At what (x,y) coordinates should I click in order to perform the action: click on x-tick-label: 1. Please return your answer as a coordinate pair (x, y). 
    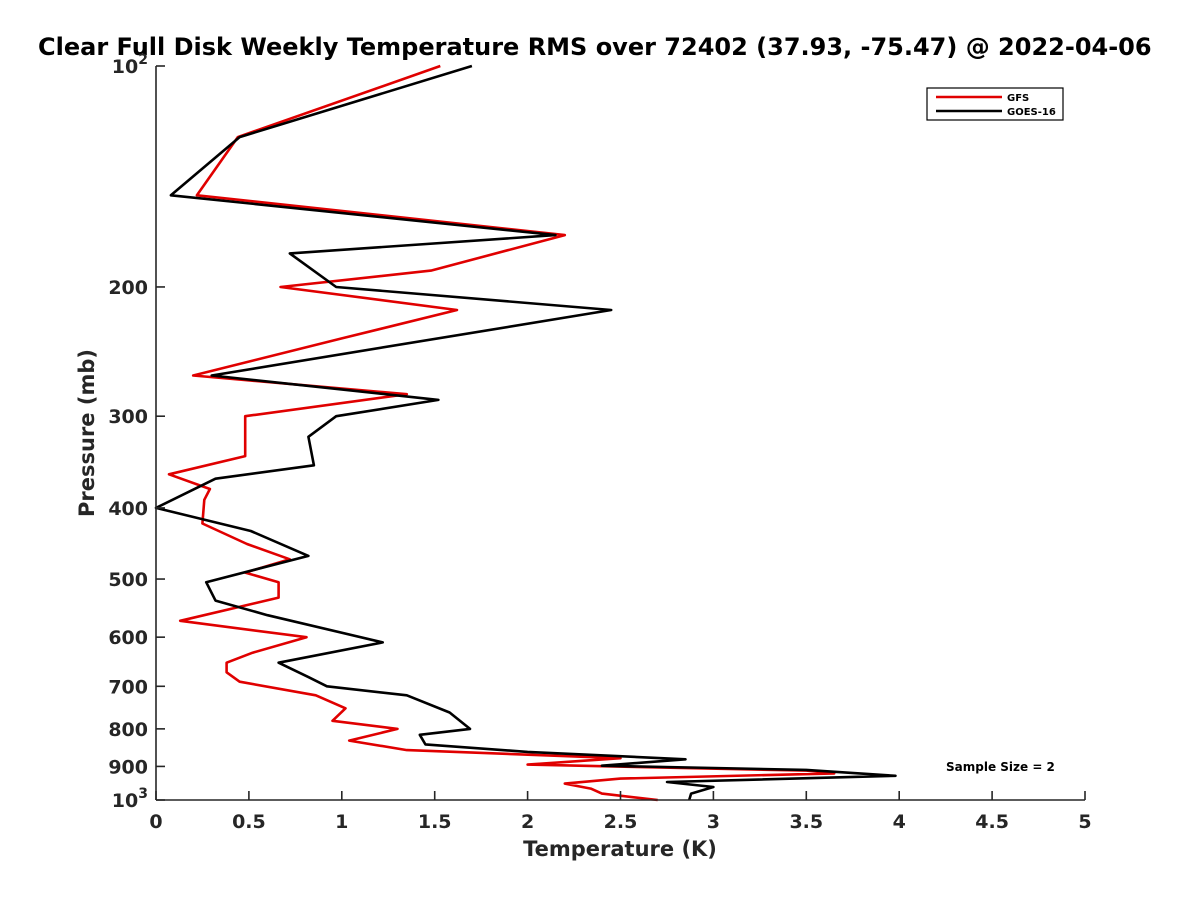
    Looking at the image, I should click on (341, 822).